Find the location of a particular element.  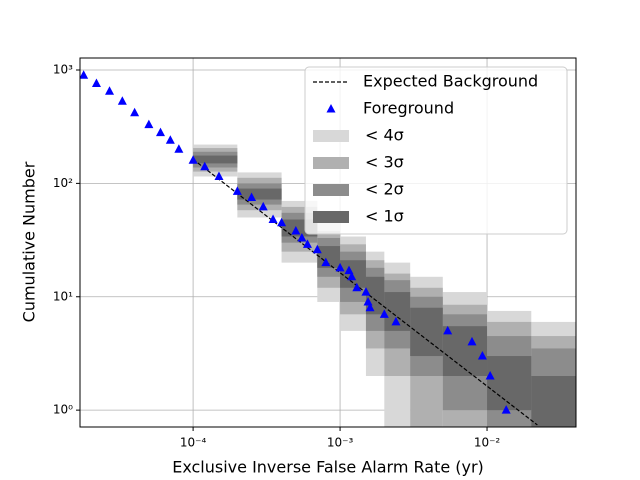

legend-marker is located at coordinates (331, 108).